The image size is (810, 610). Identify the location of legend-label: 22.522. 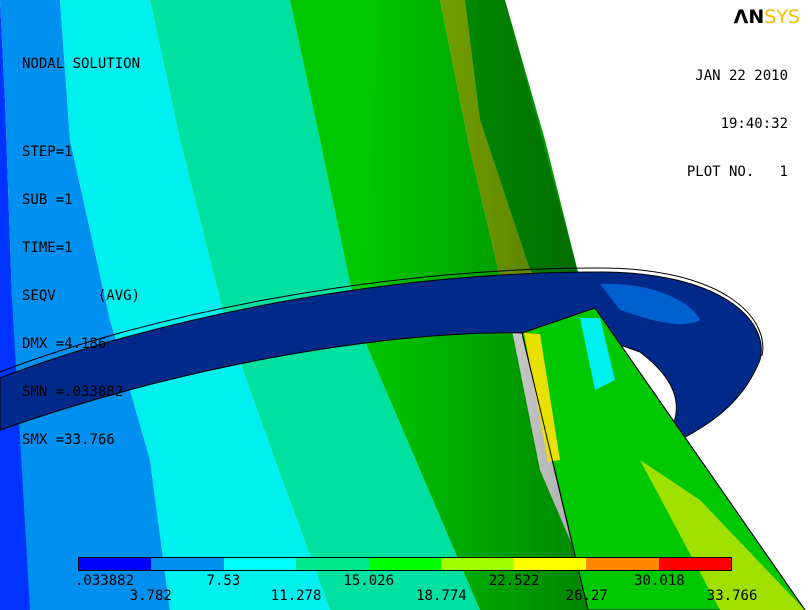
(514, 581).